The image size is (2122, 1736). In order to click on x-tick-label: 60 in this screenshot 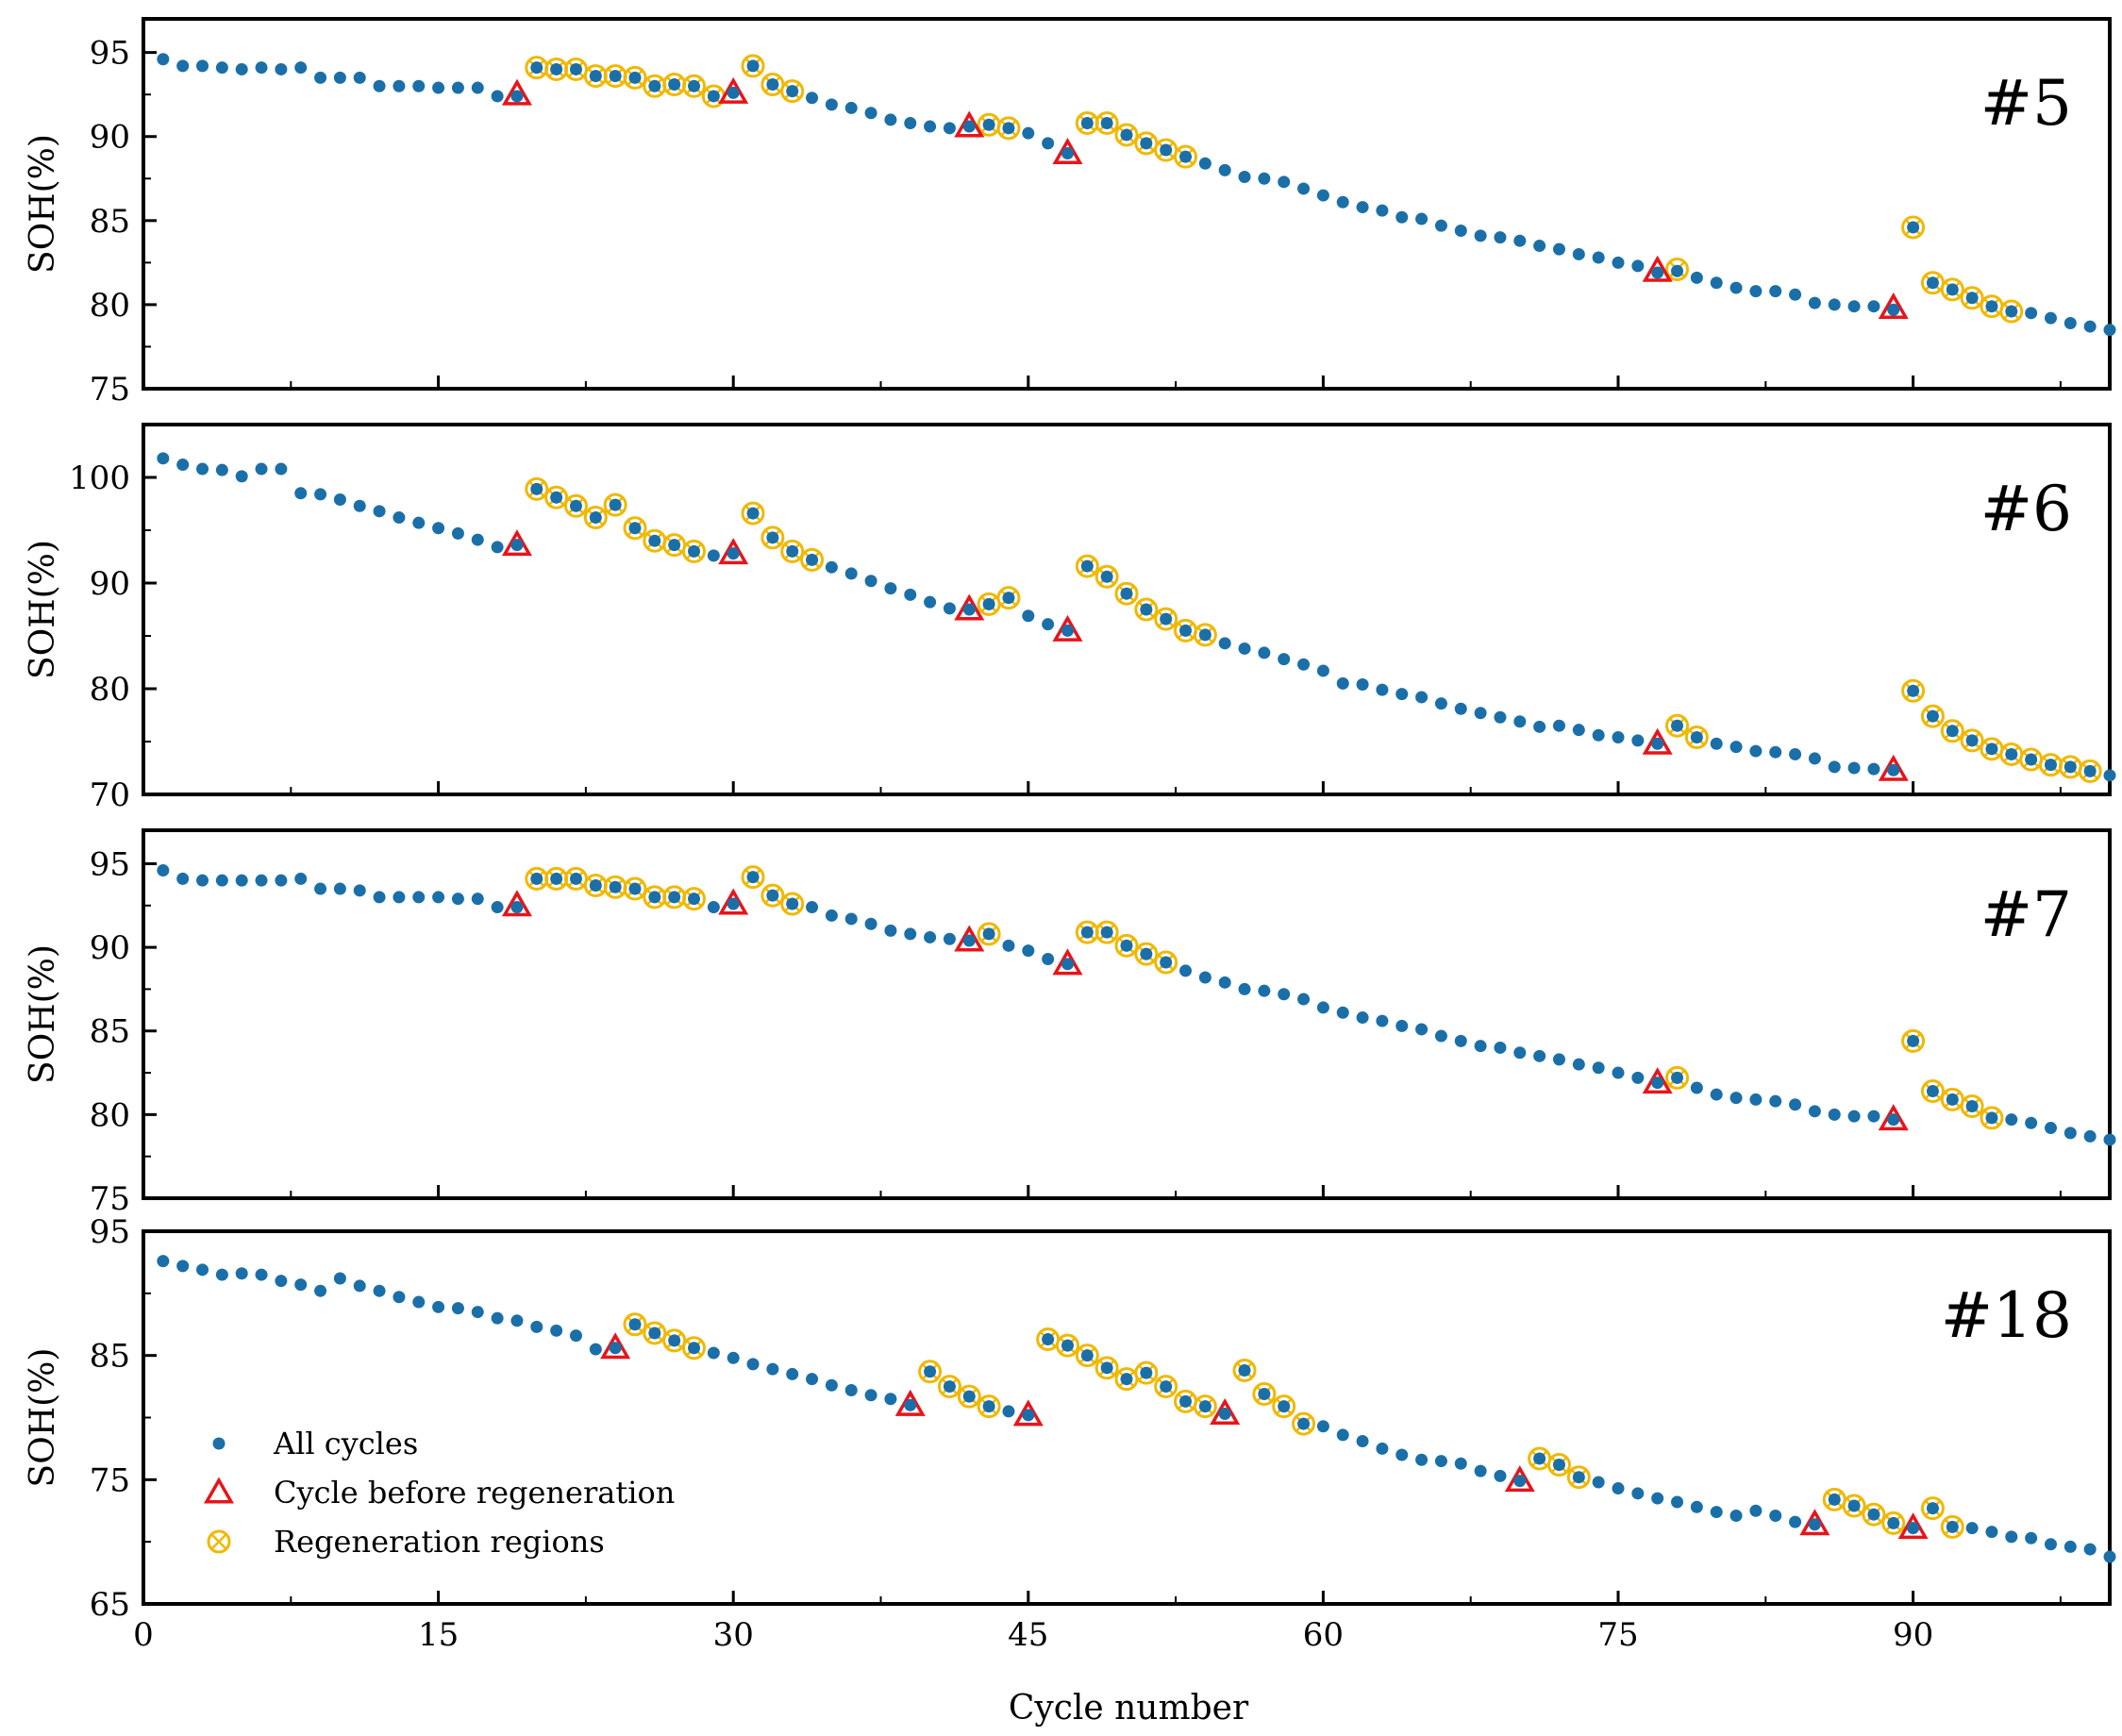, I will do `click(1323, 1635)`.